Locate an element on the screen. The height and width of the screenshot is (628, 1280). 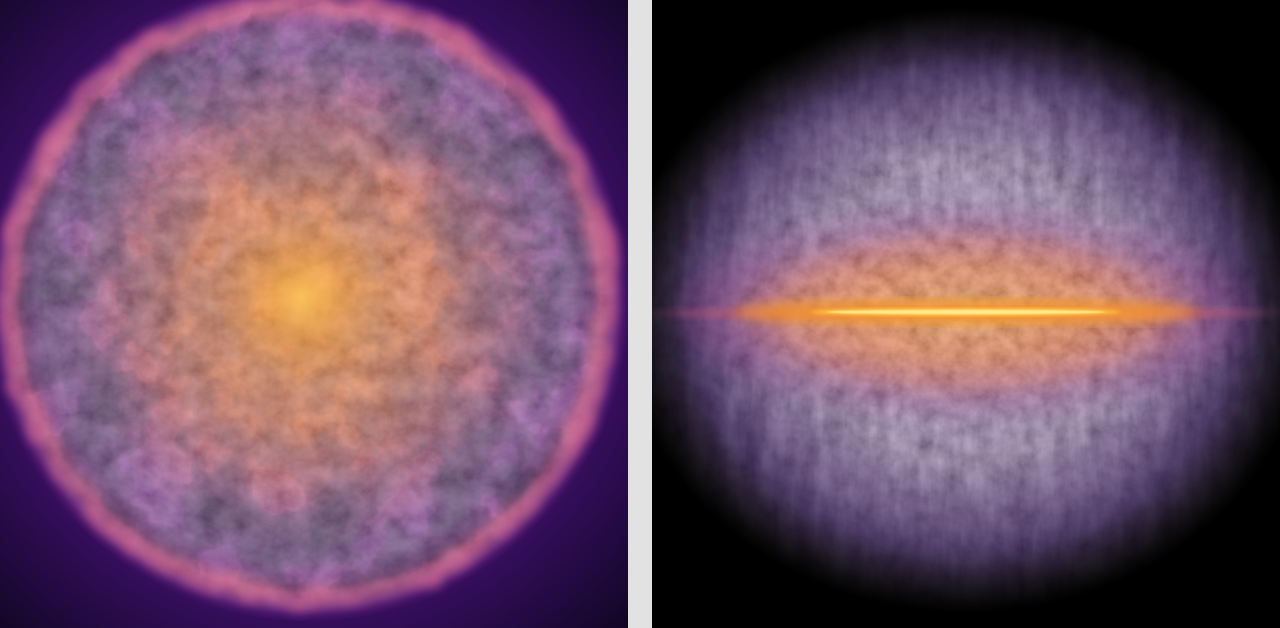
divider-bar is located at coordinates (640, 314).